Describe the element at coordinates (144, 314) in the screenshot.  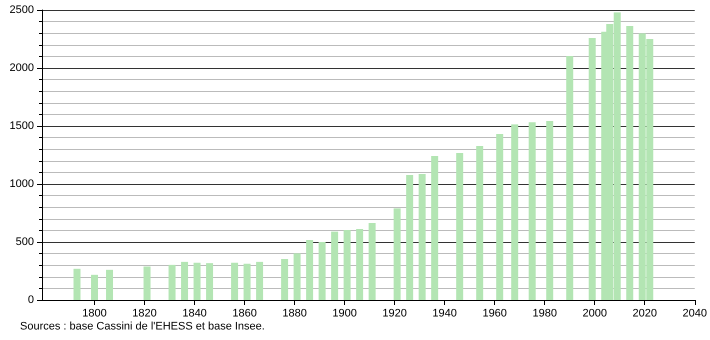
I see `x-tick-label: 1820` at that location.